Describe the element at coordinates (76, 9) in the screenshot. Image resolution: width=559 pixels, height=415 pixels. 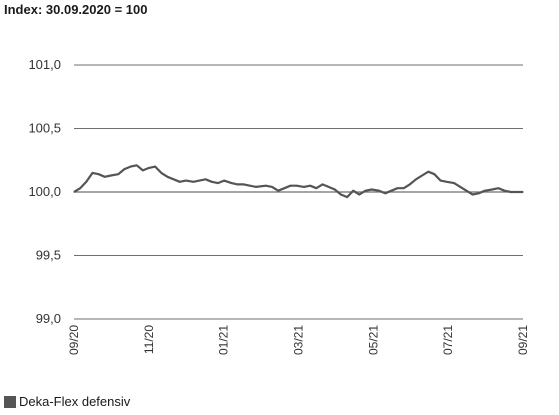
I see `chart-title: Index: 30.09.2020 = 100` at that location.